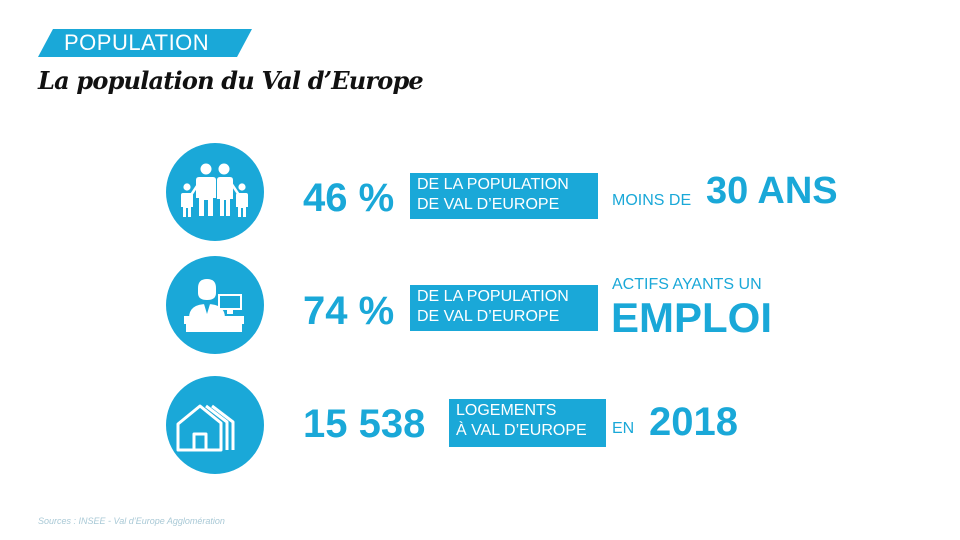  I want to click on houses-icon, so click(205, 428).